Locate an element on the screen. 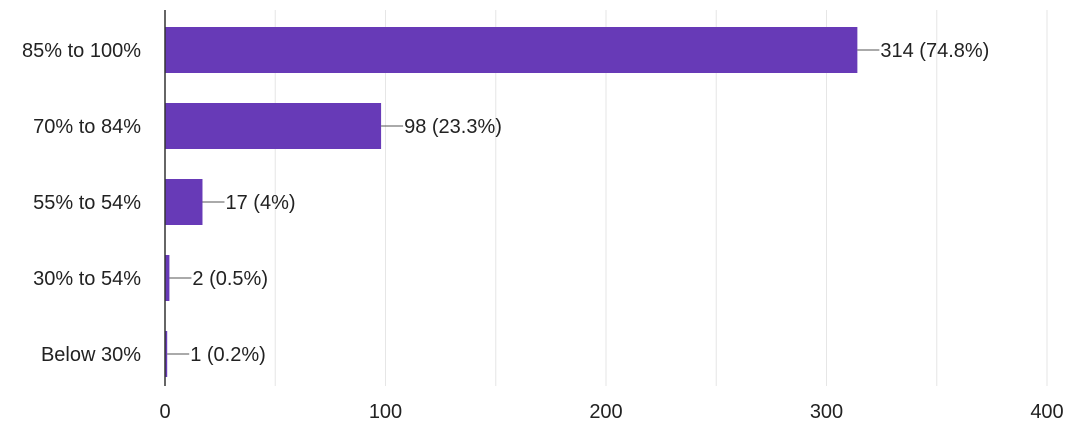 The width and height of the screenshot is (1068, 426). x-tick-label: 0 is located at coordinates (164, 412).